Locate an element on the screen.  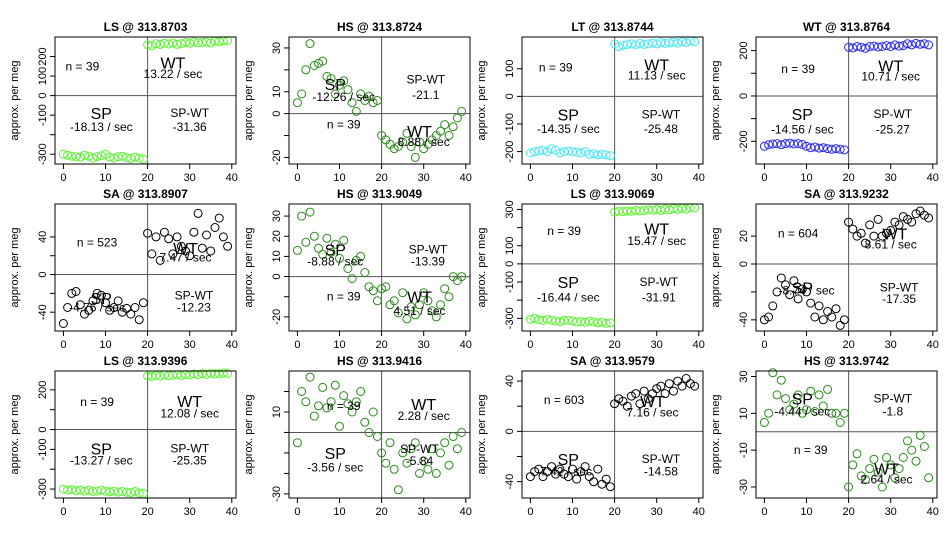
annotation-spwt_val: -13.39 is located at coordinates (428, 262).